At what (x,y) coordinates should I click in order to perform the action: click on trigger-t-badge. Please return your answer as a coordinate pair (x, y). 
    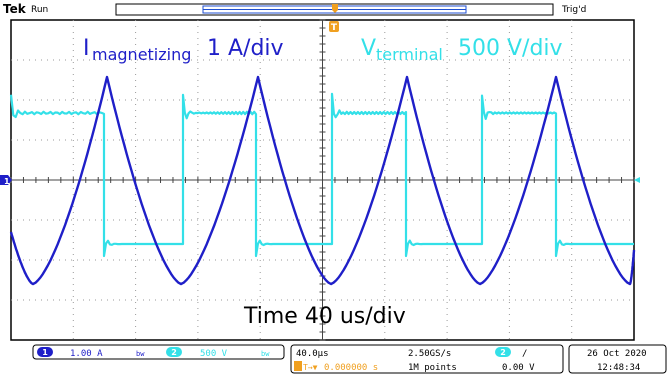
    Looking at the image, I should click on (334, 26).